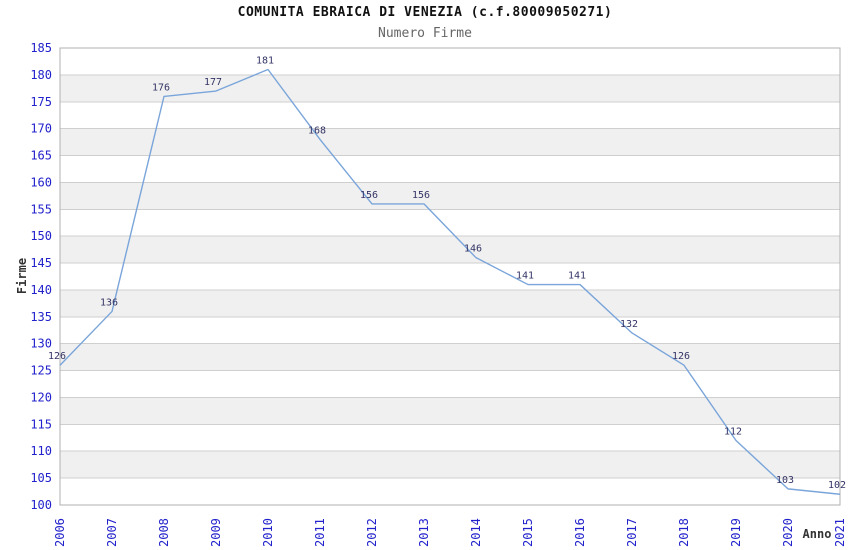 The height and width of the screenshot is (550, 850). What do you see at coordinates (41, 344) in the screenshot?
I see `y-tick-label: 130` at bounding box center [41, 344].